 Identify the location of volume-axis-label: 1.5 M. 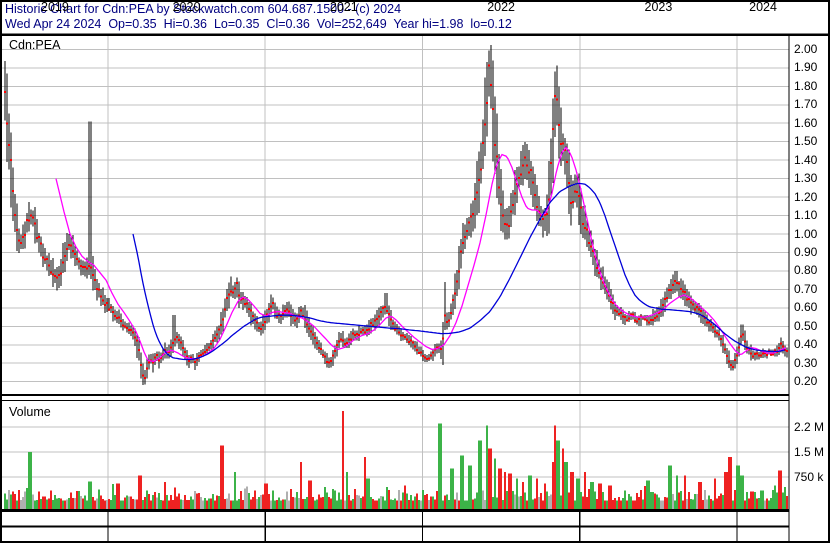
(809, 451).